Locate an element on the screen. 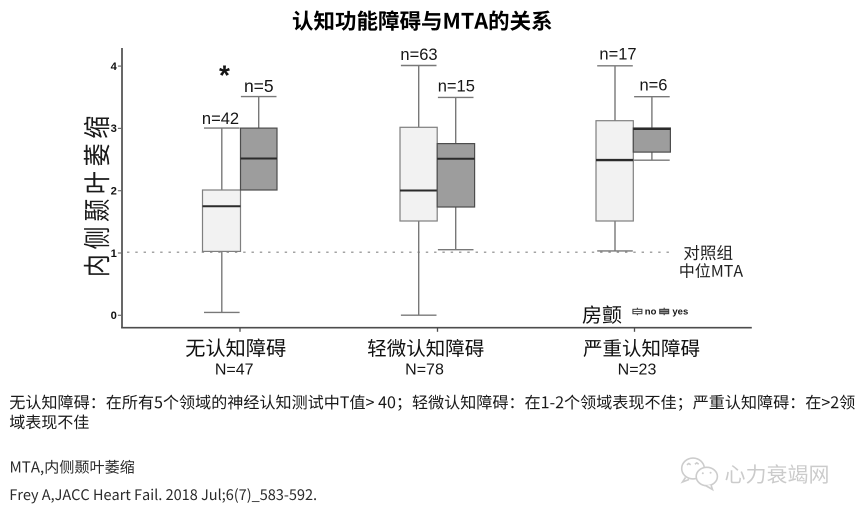  svg-text: n=15 is located at coordinates (456, 87).